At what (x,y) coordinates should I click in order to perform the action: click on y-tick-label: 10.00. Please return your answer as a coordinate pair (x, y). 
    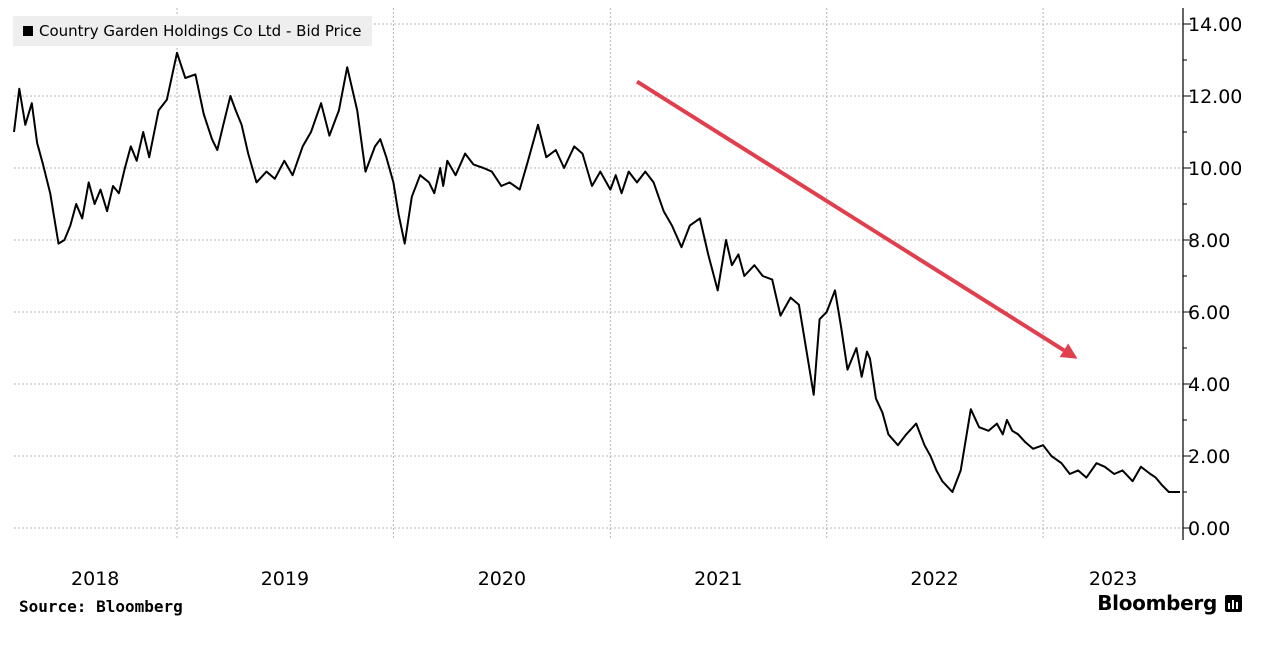
    Looking at the image, I should click on (1215, 169).